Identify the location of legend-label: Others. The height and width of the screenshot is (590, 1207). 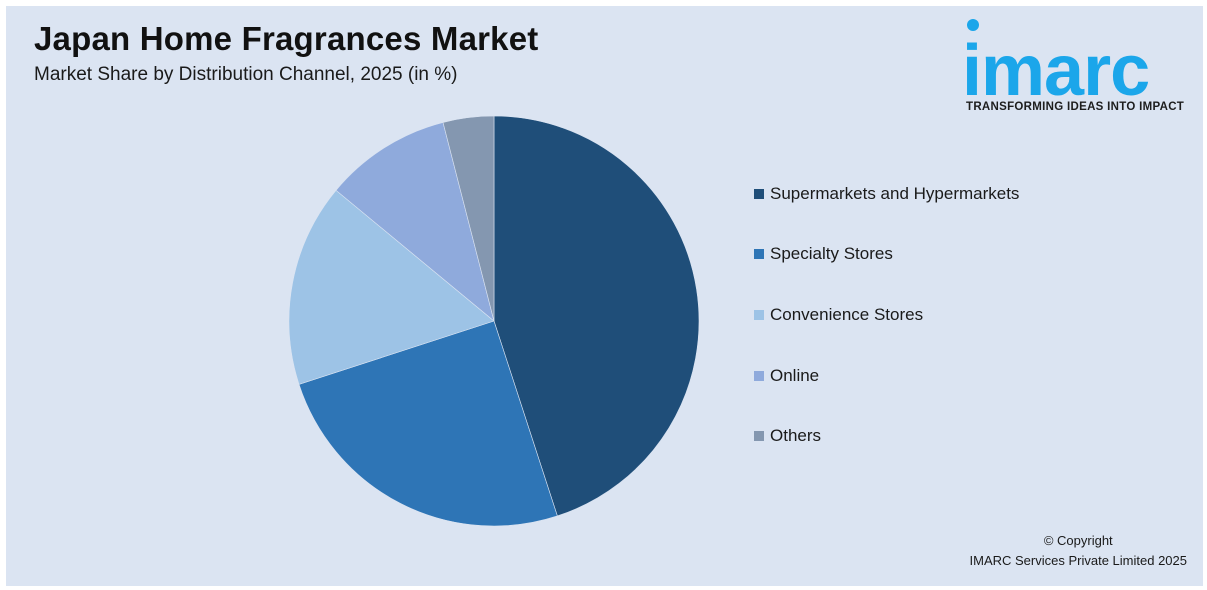
(796, 435).